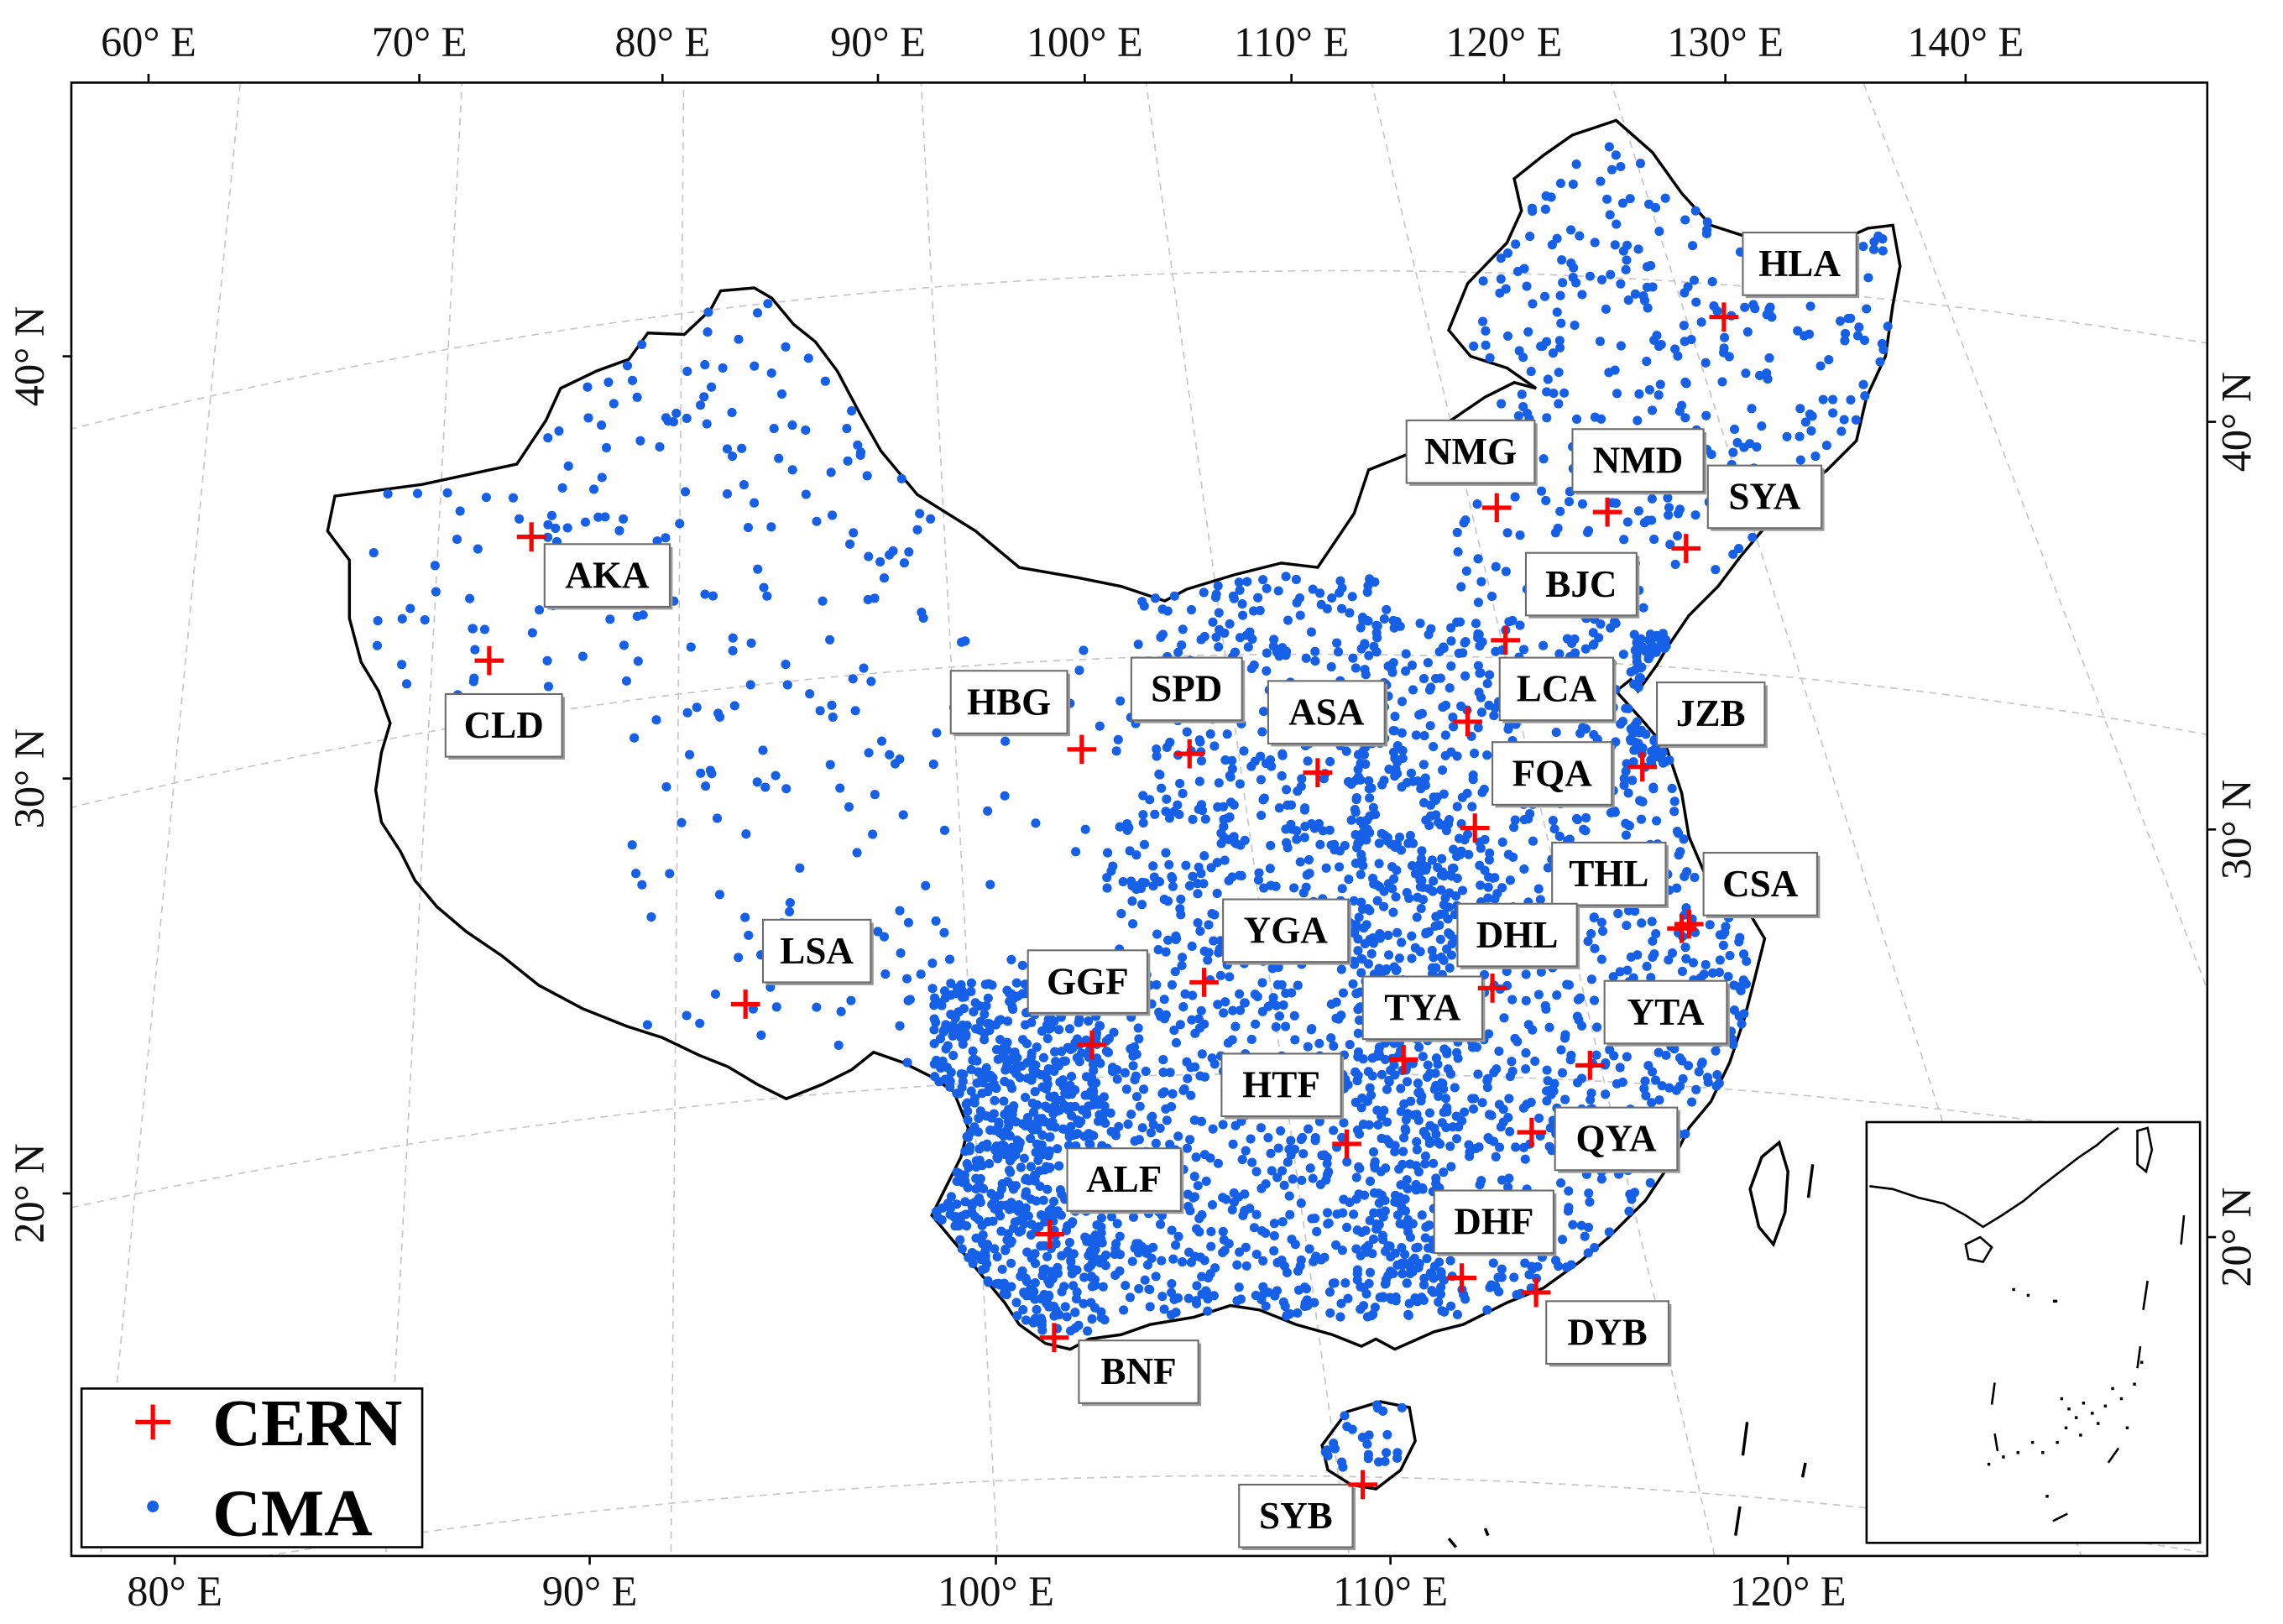 This screenshot has height=1624, width=2283. What do you see at coordinates (1800, 264) in the screenshot?
I see `station-label-text: HLA` at bounding box center [1800, 264].